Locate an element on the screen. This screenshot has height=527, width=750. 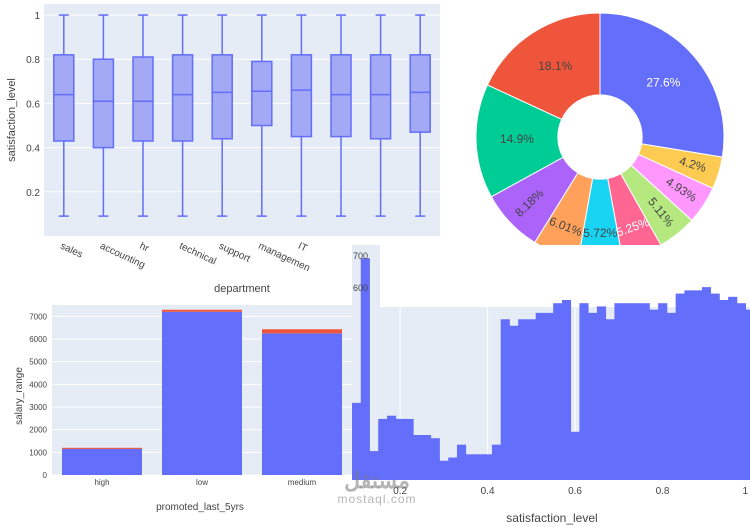
pie-slice-label: 27.6% is located at coordinates (663, 82).